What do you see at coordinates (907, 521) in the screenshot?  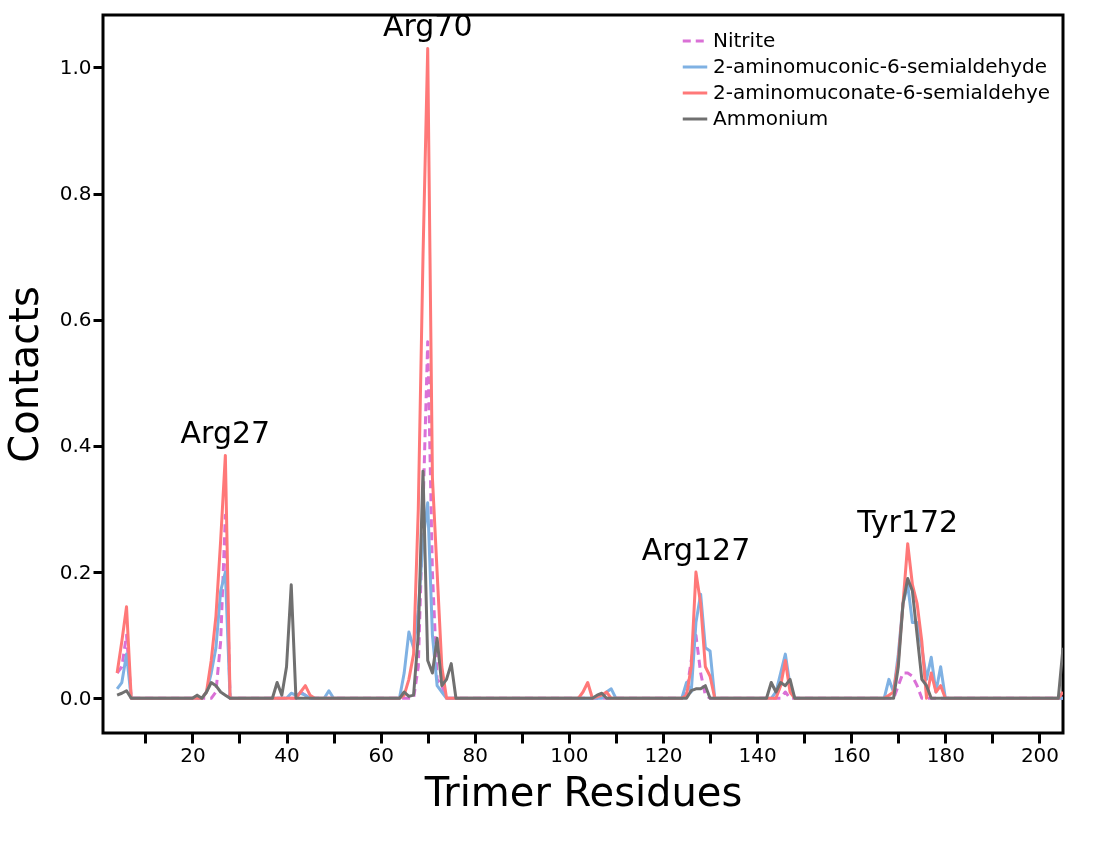 I see `annotation: Tyr172` at bounding box center [907, 521].